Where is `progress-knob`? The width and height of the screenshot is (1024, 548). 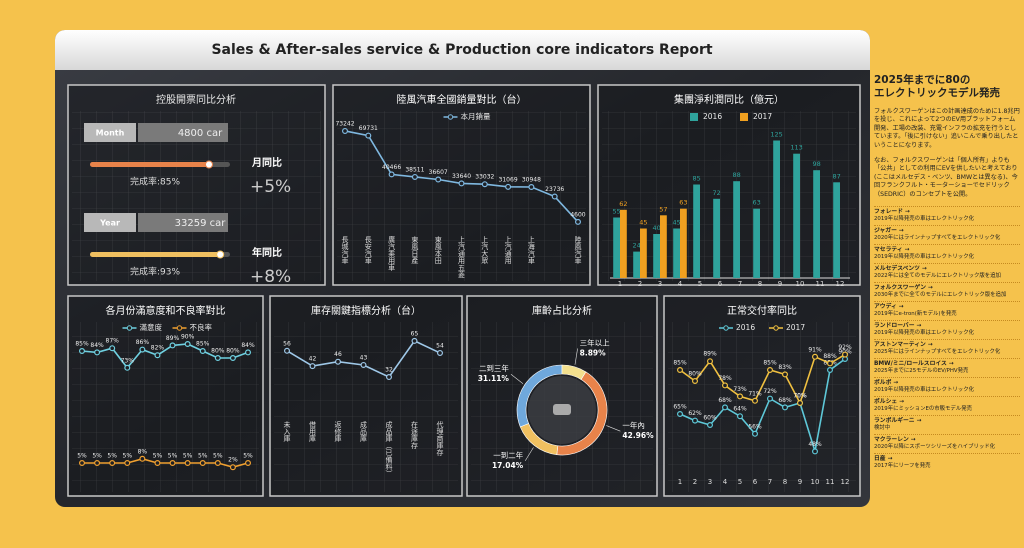
progress-knob is located at coordinates (220, 254).